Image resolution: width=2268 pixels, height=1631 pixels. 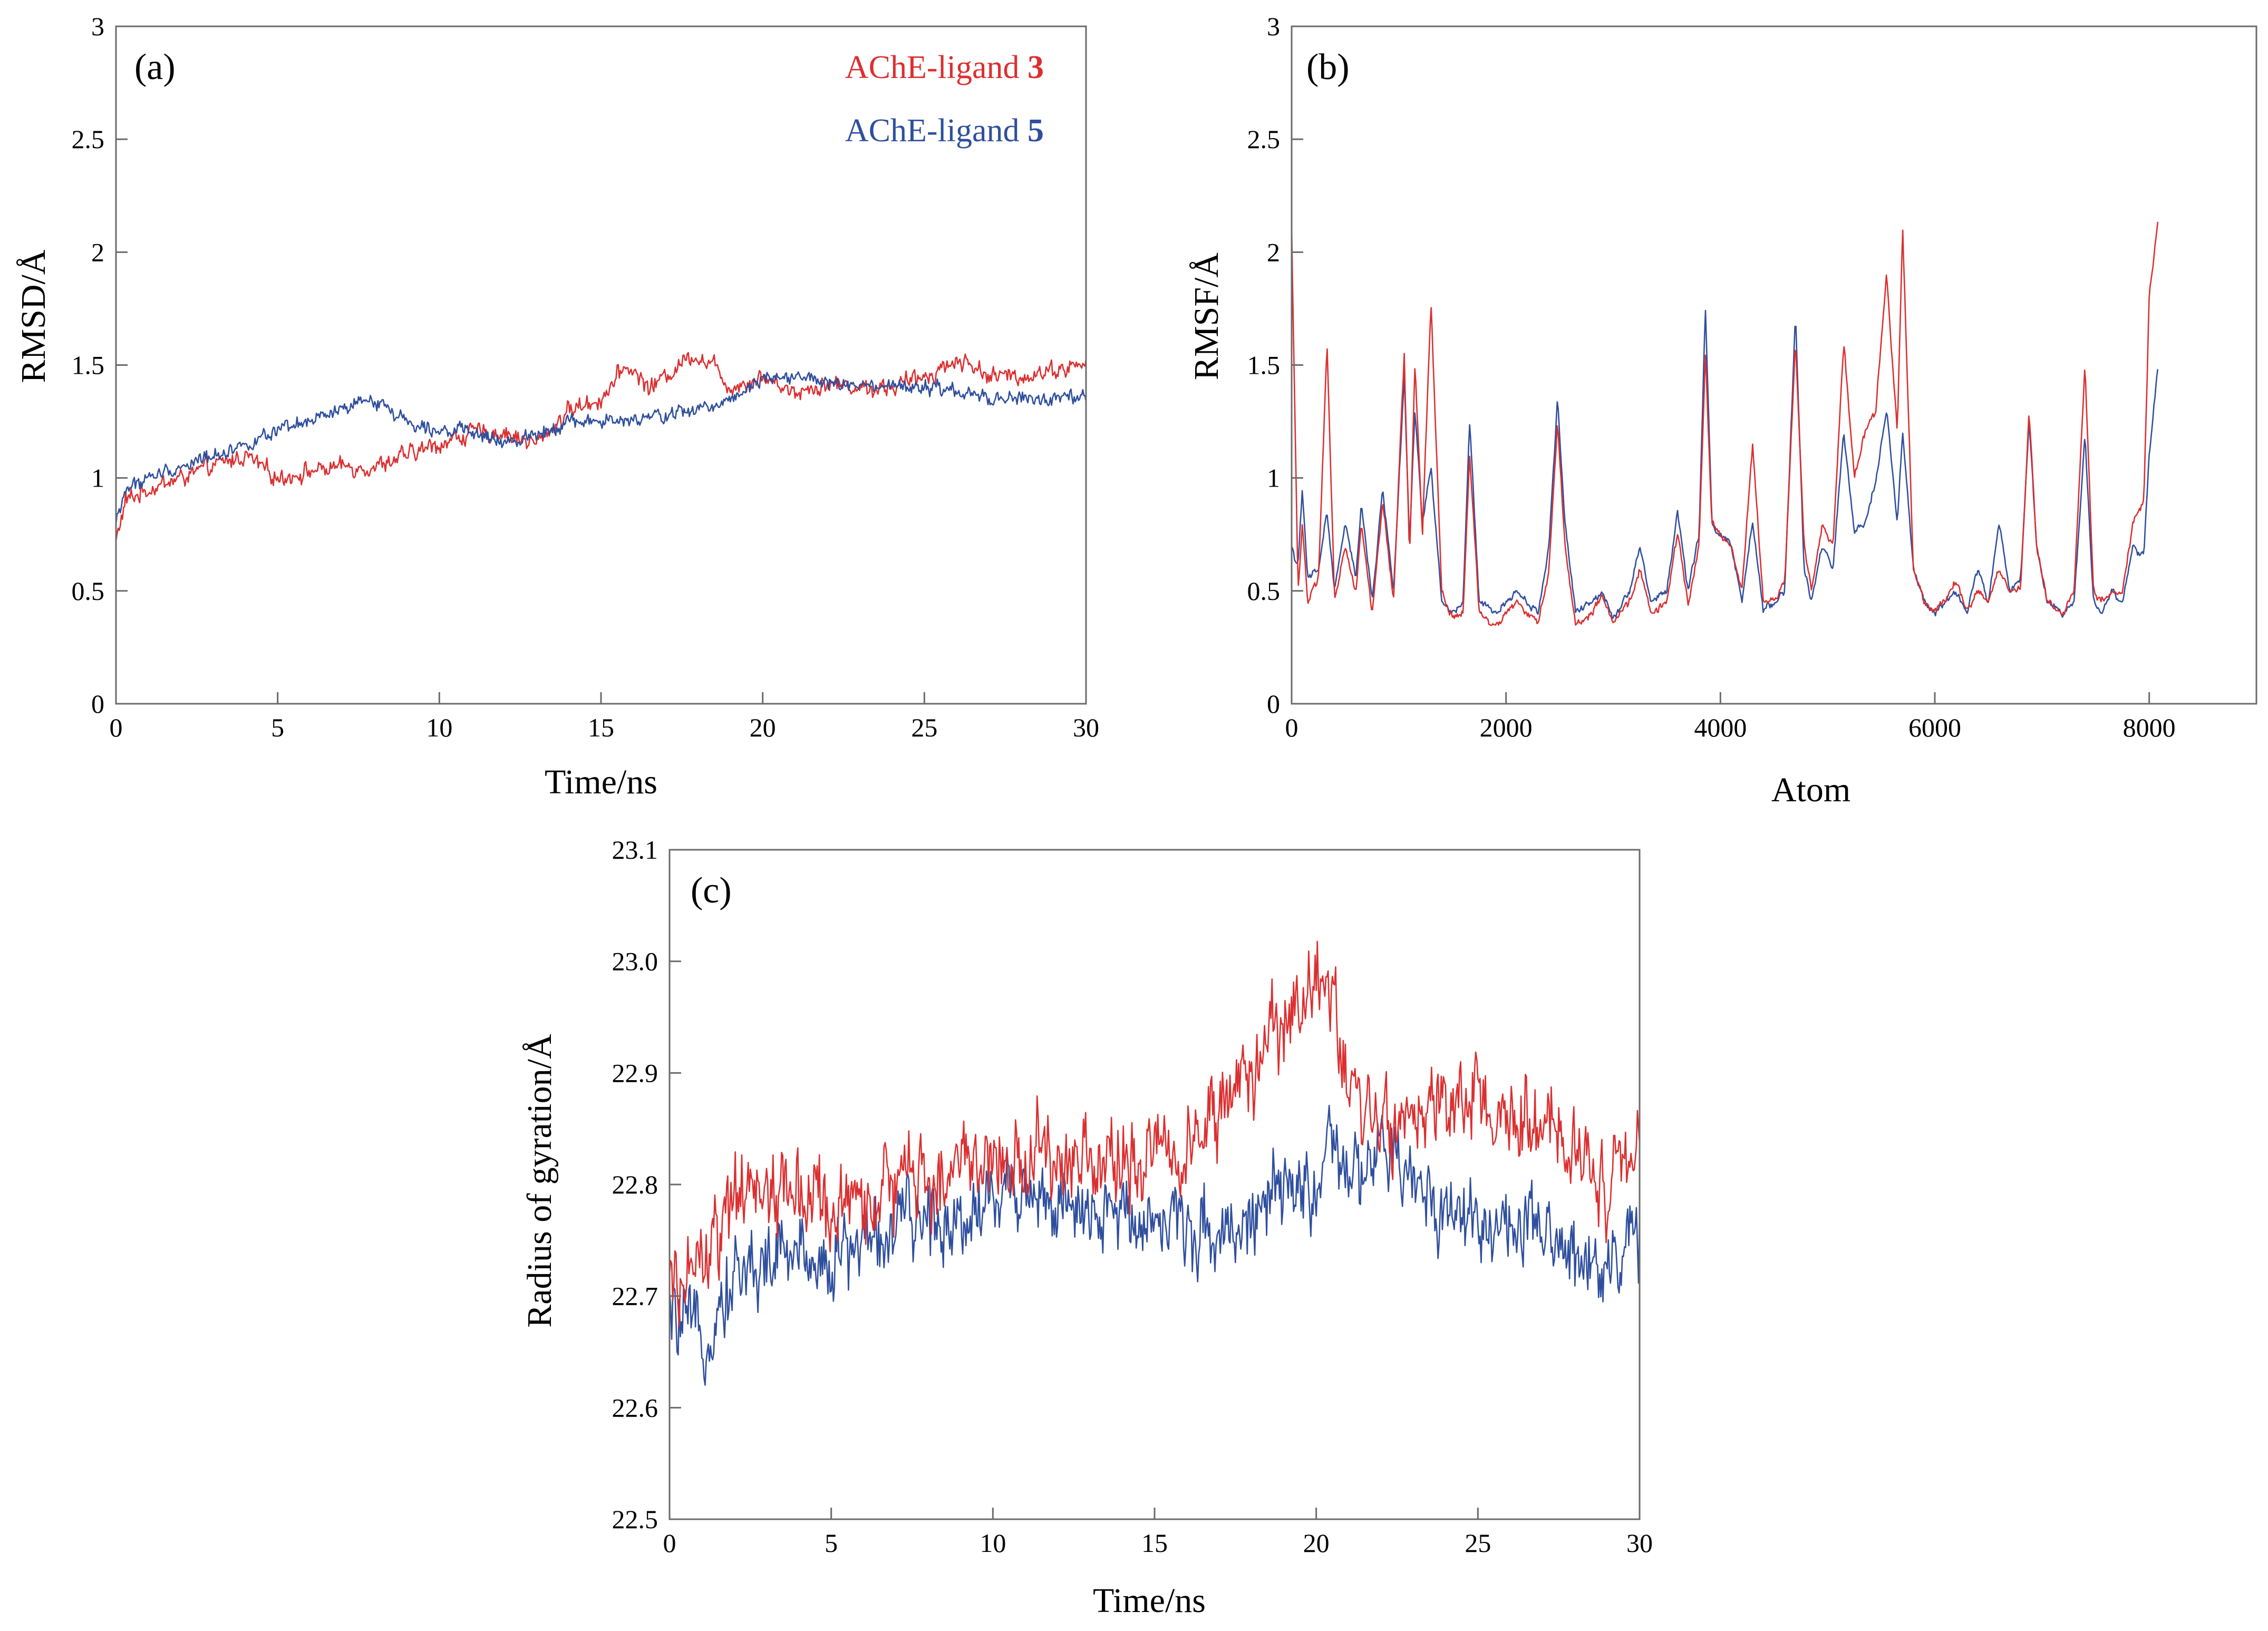 I want to click on y-tick-label: 22.9, so click(x=635, y=1073).